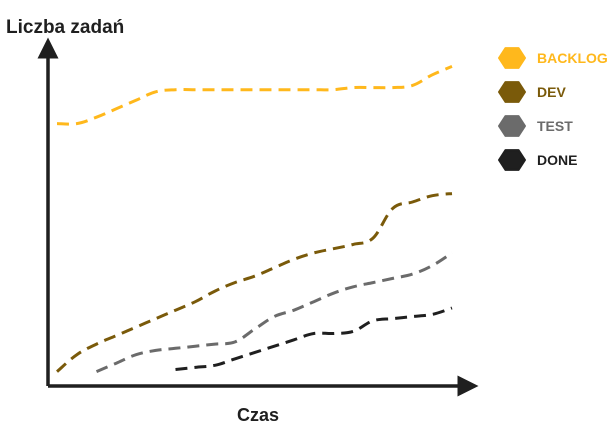 Image resolution: width=608 pixels, height=426 pixels. Describe the element at coordinates (314, 338) in the screenshot. I see `series-line-done` at that location.